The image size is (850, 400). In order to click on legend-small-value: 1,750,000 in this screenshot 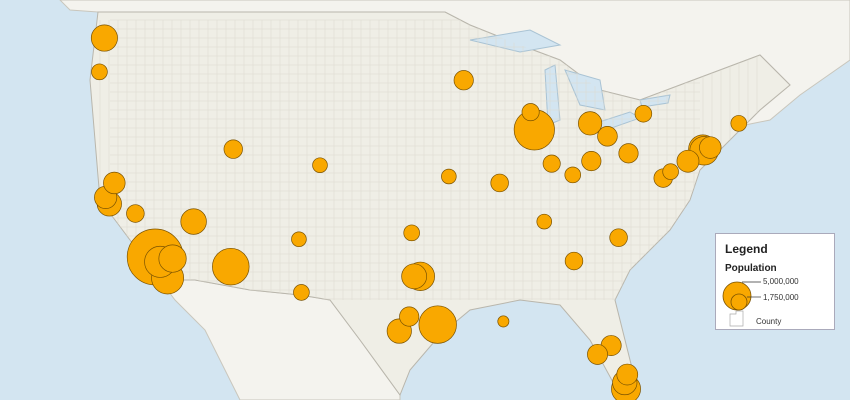, I will do `click(781, 297)`.